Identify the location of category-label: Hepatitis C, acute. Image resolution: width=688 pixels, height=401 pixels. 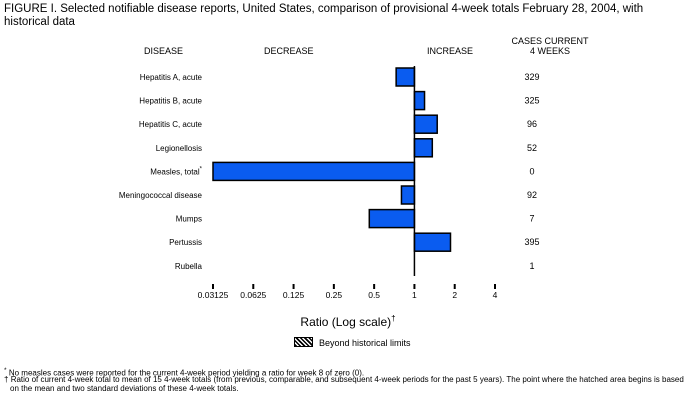
(171, 124).